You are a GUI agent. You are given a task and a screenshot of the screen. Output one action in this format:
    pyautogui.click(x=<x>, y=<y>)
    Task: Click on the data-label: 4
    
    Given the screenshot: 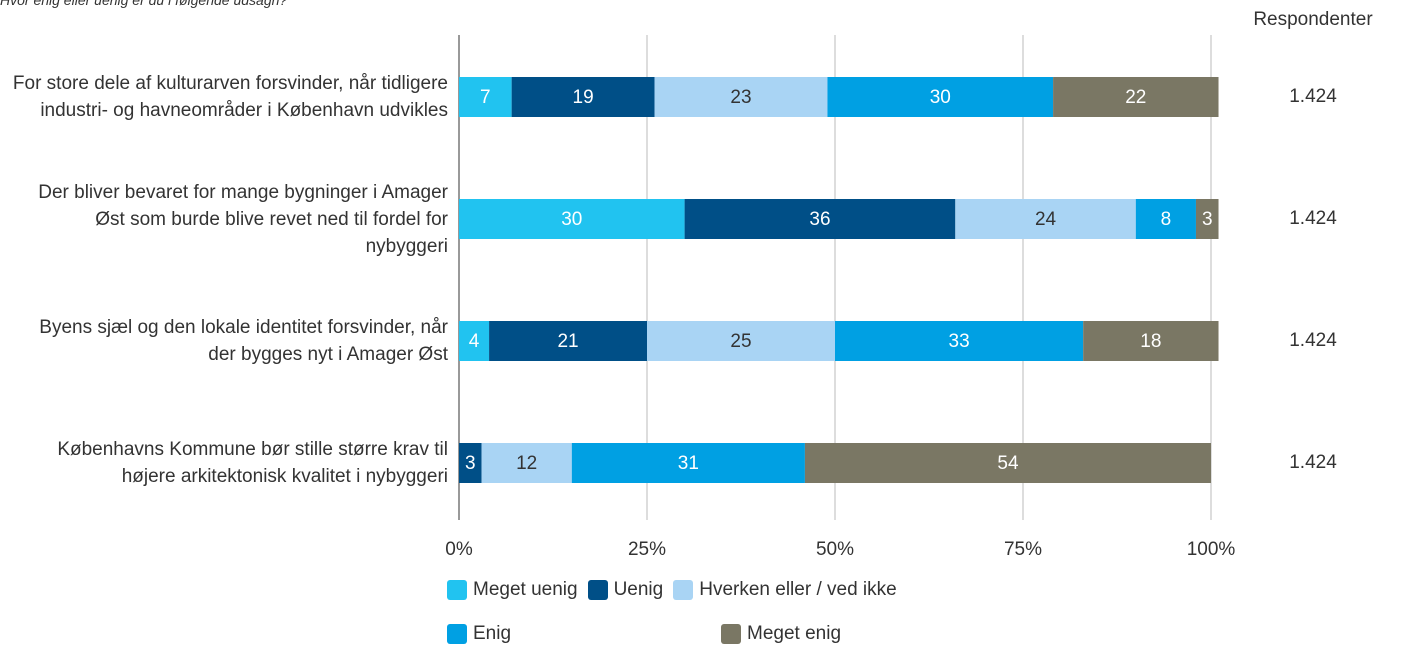 What is the action you would take?
    pyautogui.click(x=474, y=341)
    